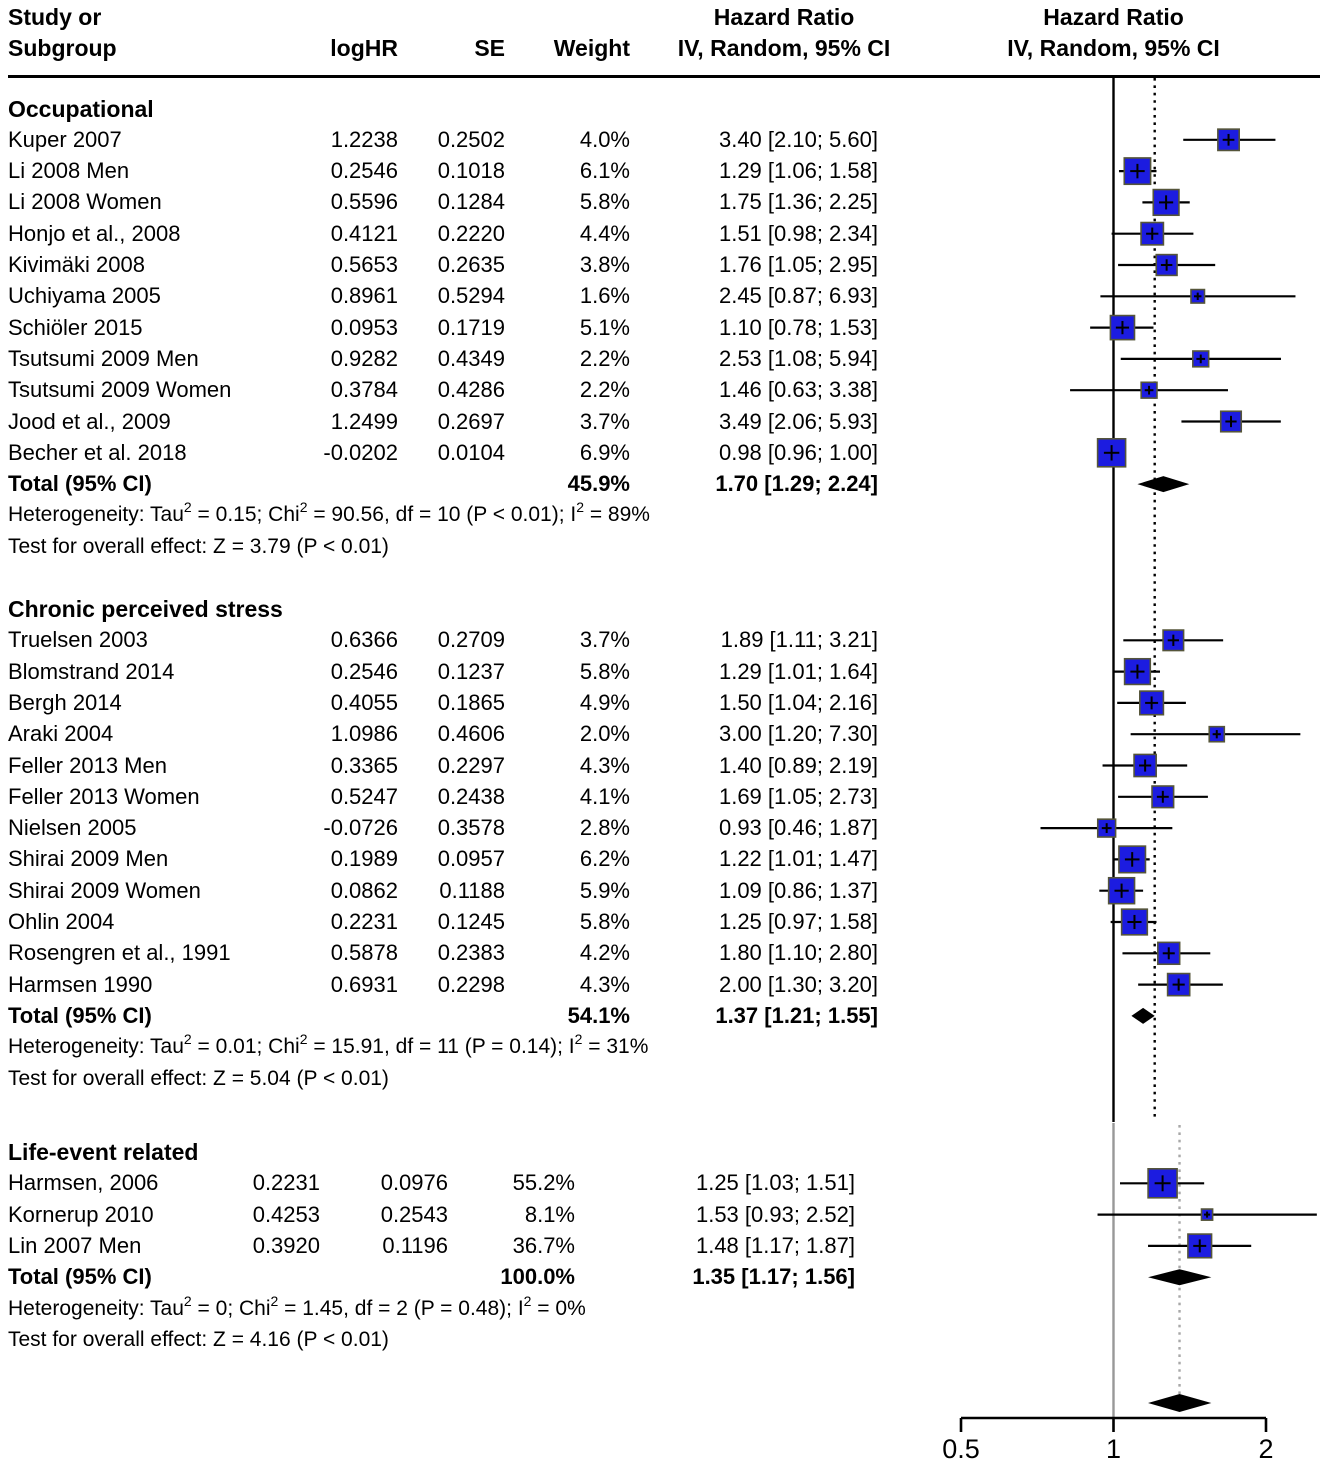 The height and width of the screenshot is (1481, 1325). What do you see at coordinates (798, 859) in the screenshot?
I see `ci-value: 1.22 [1.01; 1.47]` at bounding box center [798, 859].